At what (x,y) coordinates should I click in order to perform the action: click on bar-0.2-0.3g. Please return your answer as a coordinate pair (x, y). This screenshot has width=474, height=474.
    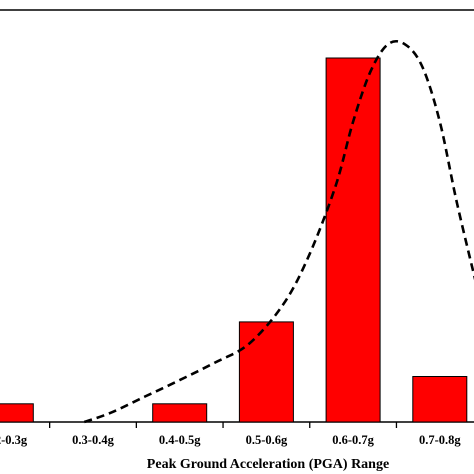
    Looking at the image, I should click on (17, 413).